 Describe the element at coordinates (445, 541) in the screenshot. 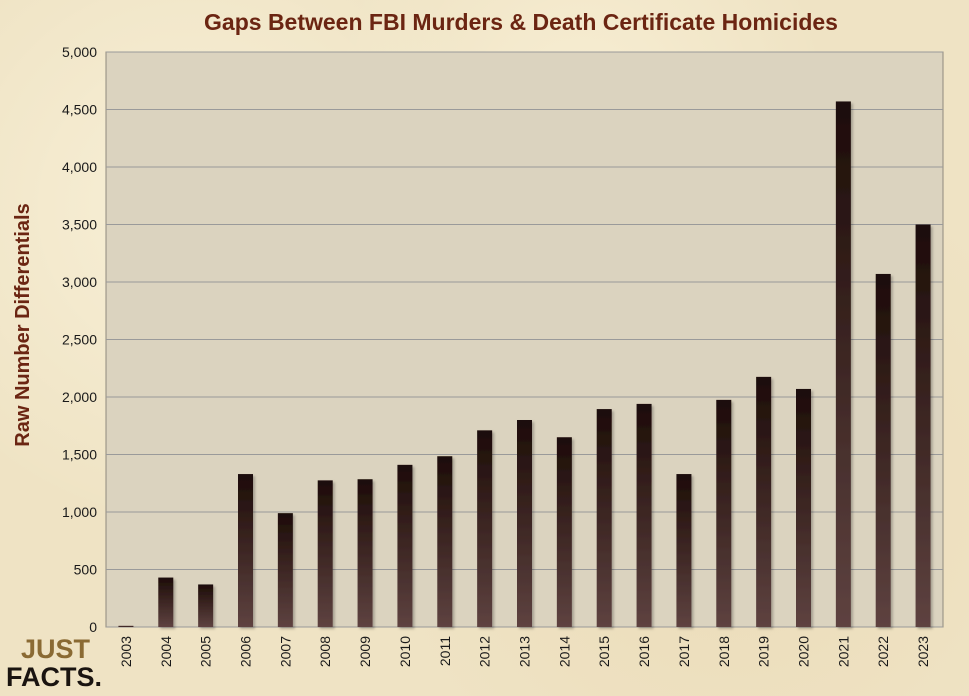

I see `bar-2011` at that location.